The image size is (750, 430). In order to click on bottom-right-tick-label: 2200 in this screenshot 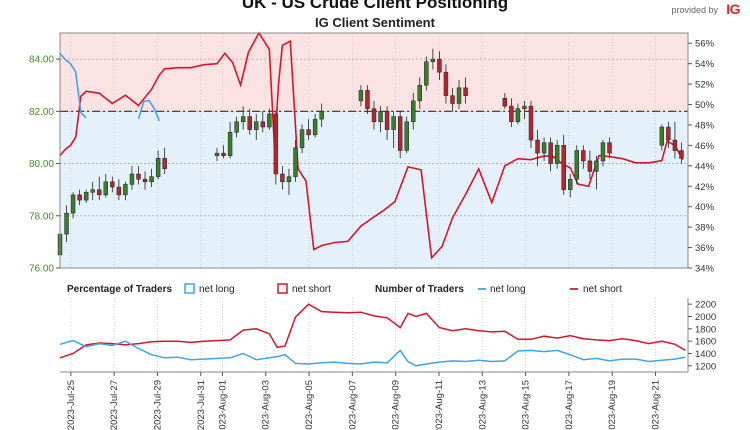, I will do `click(705, 305)`.